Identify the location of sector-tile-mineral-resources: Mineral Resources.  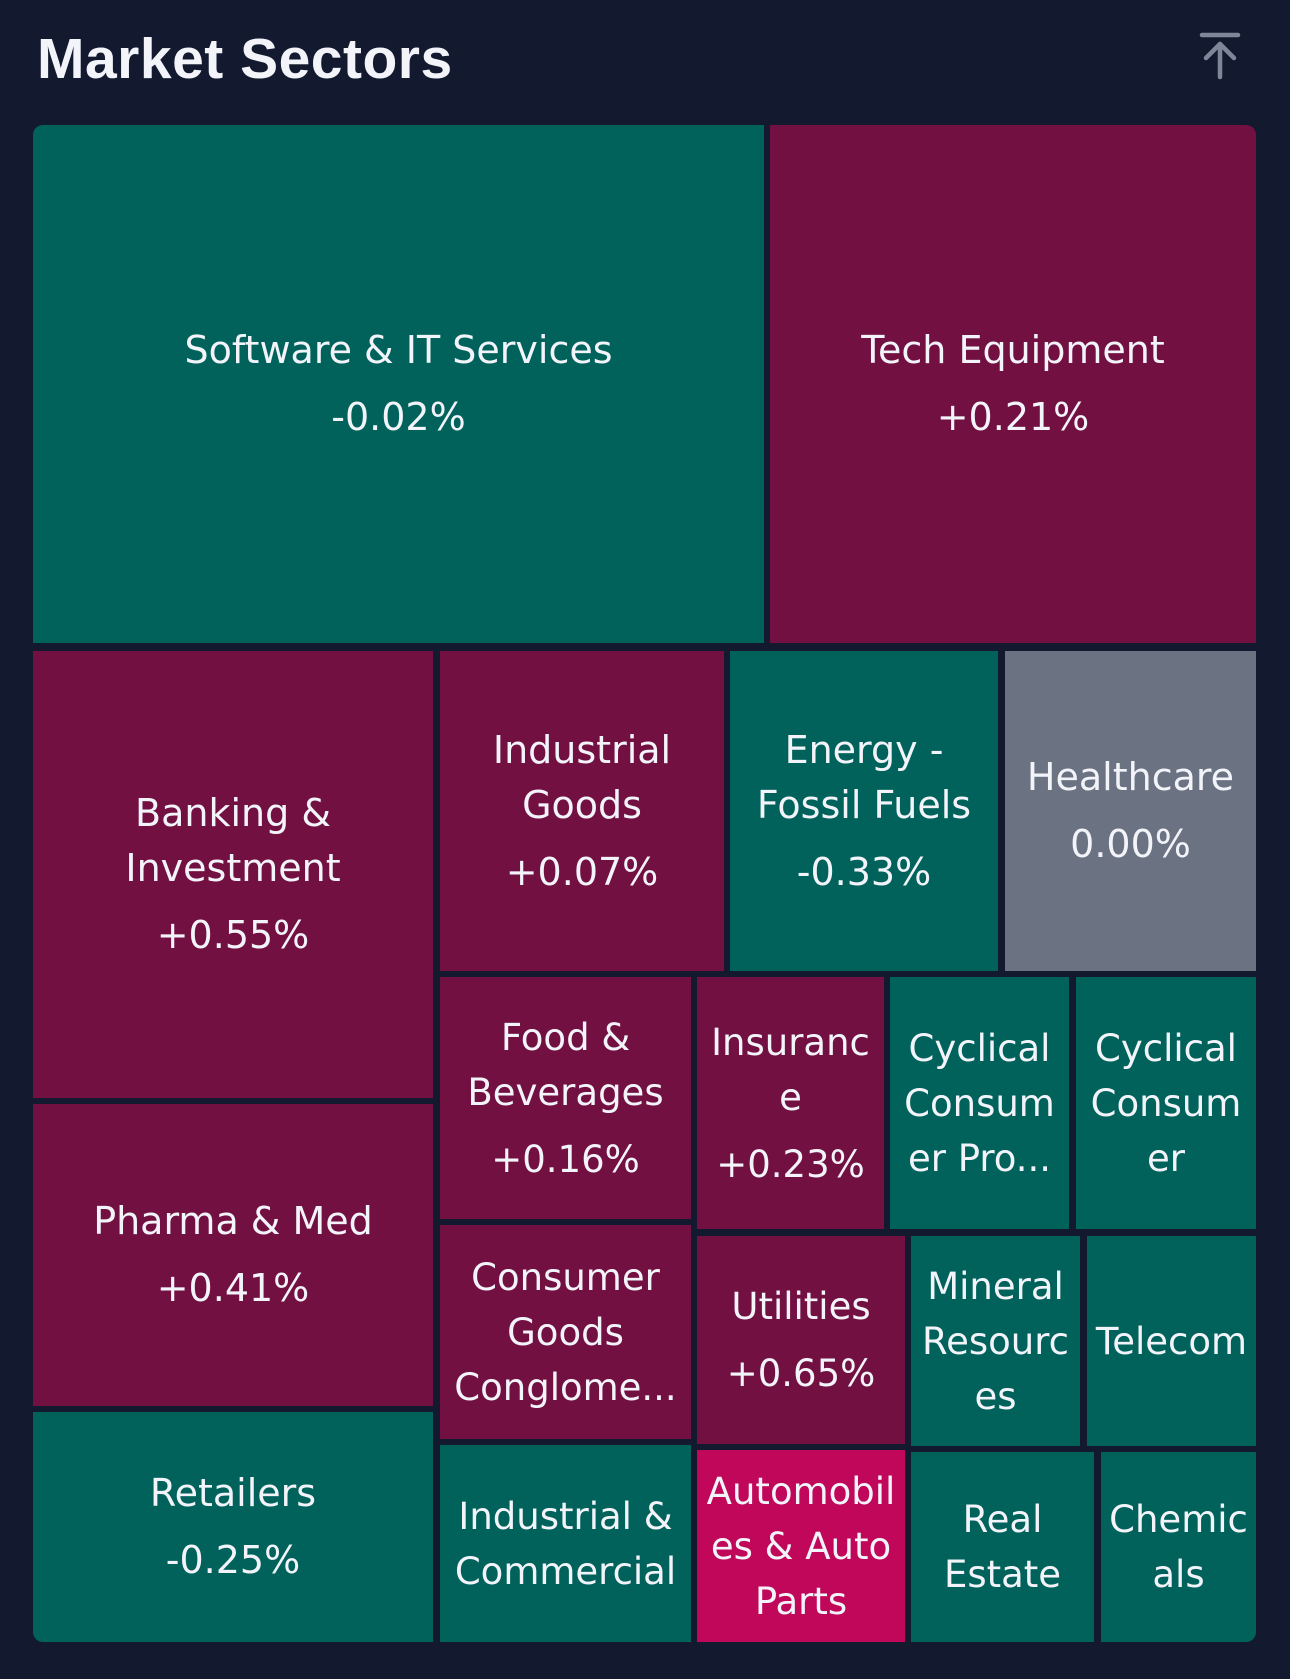
(995, 1341).